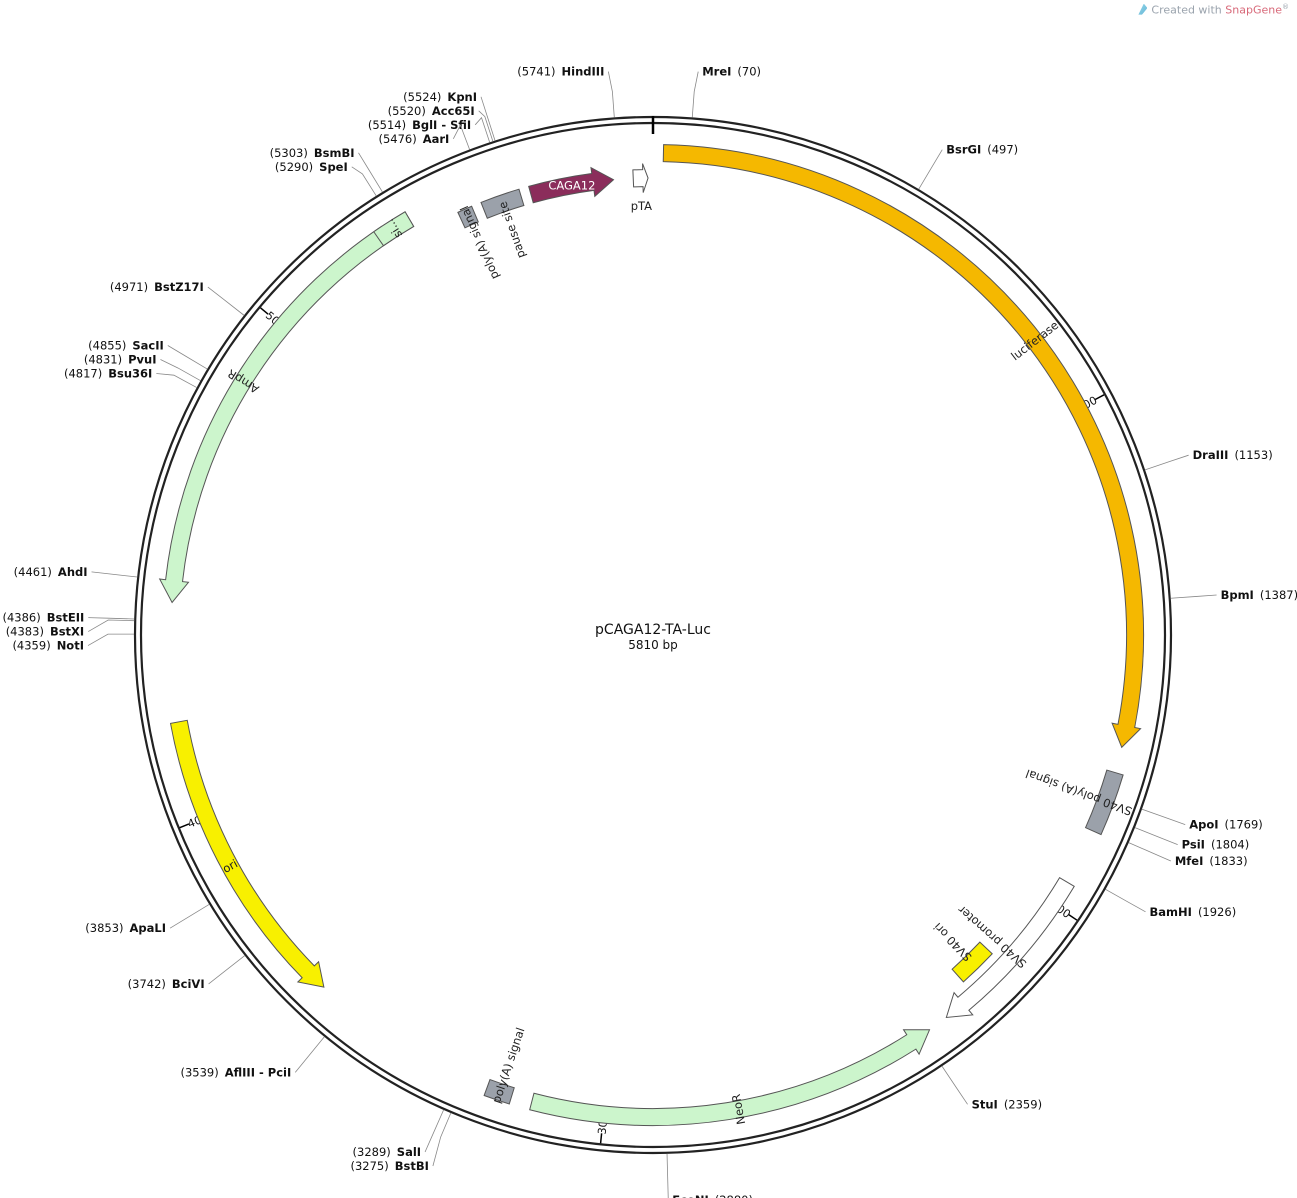 This screenshot has width=1297, height=1198. Describe the element at coordinates (33, 572) in the screenshot. I see `site-position: (4461)` at that location.